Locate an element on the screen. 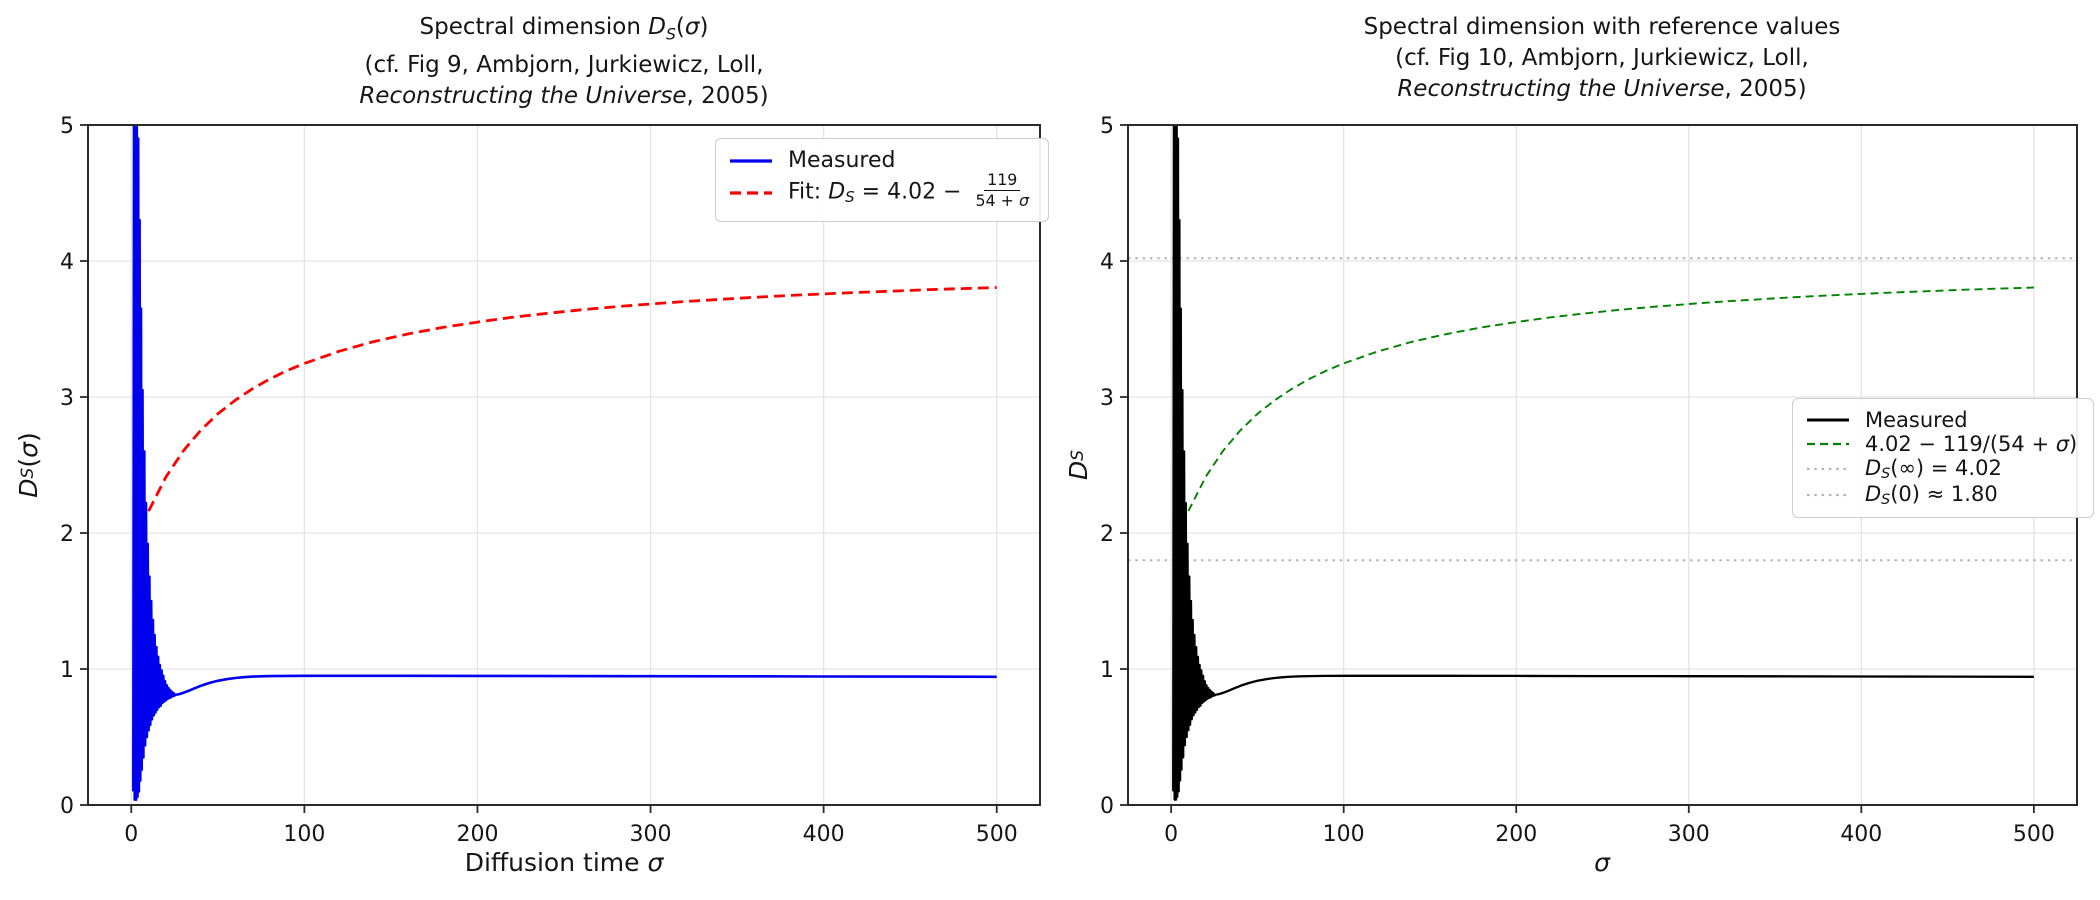 The height and width of the screenshot is (900, 2100). text-segment: (0) ≈ 1.80 is located at coordinates (1944, 493).